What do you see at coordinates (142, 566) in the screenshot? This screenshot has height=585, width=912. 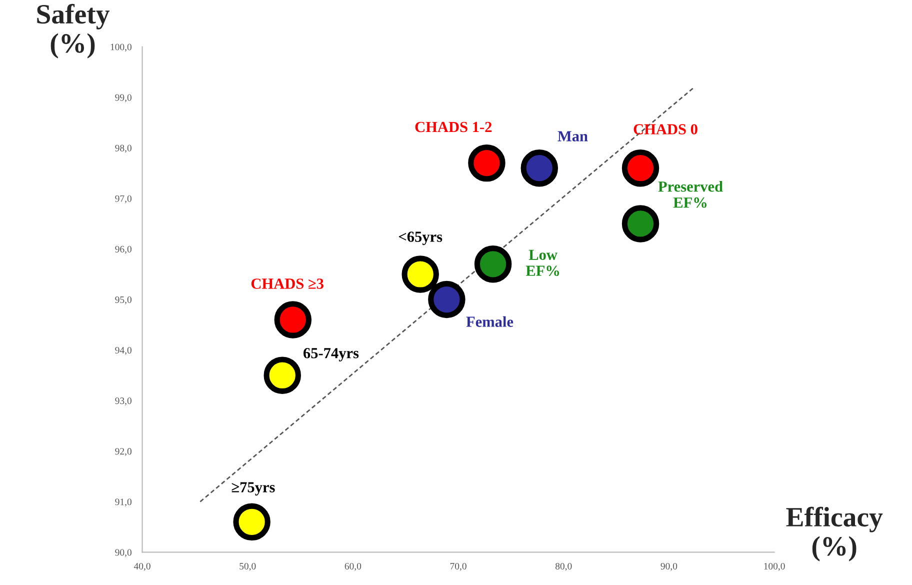 I see `x-tick-label: 40,0` at bounding box center [142, 566].